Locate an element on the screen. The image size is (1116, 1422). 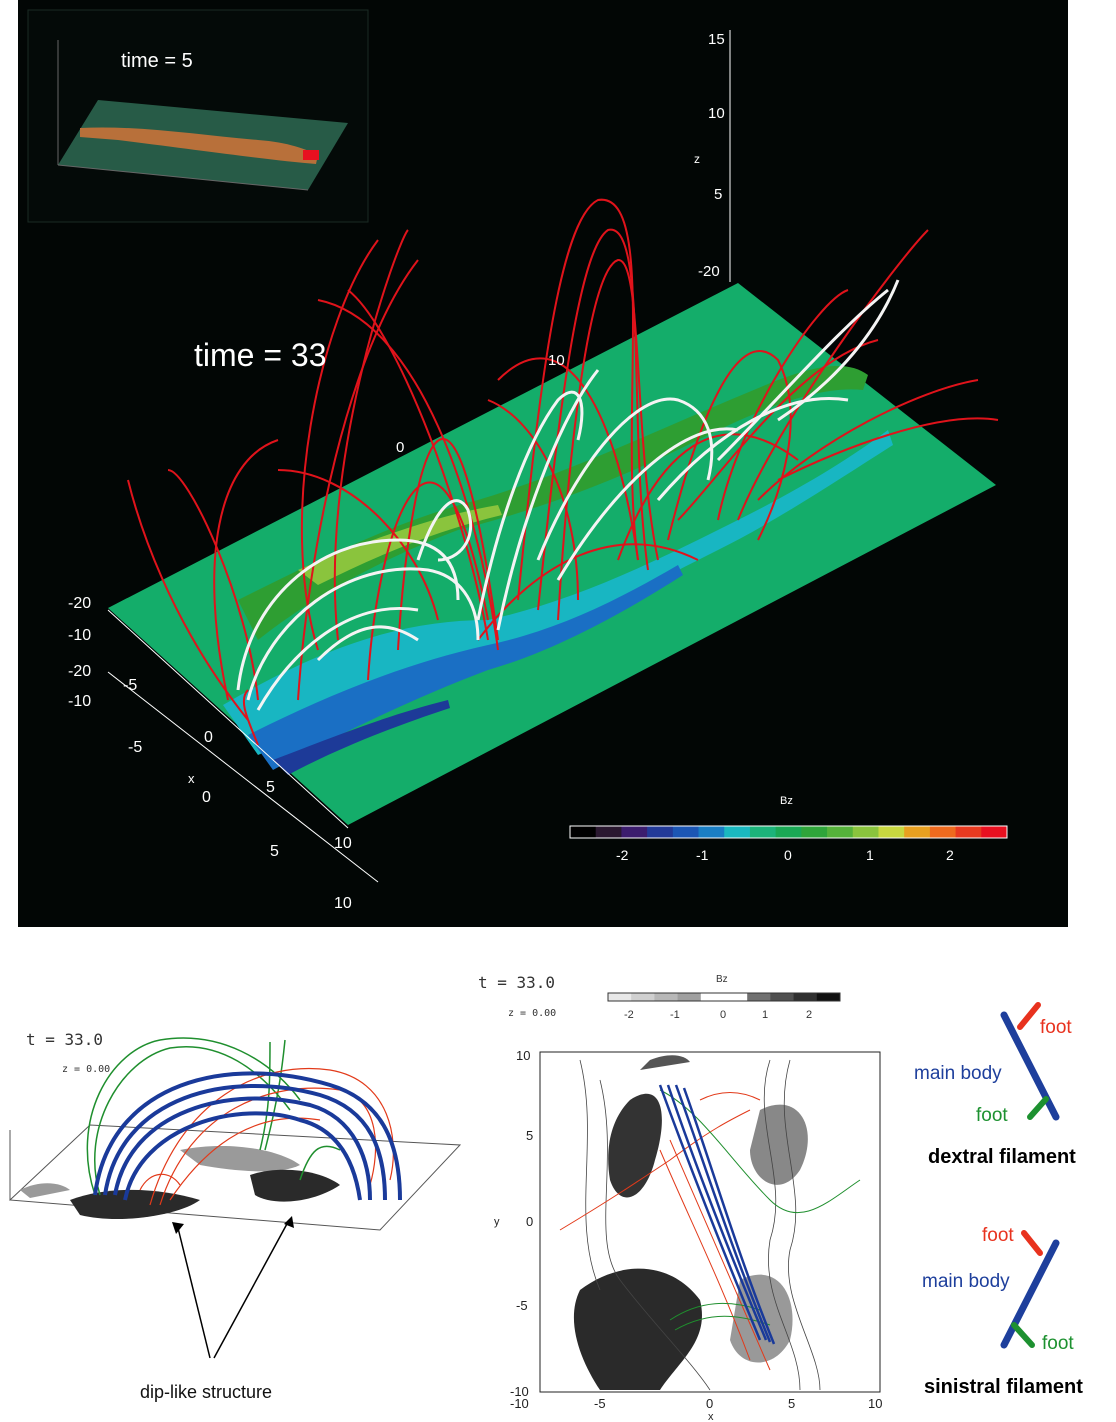
br-colorbar is located at coordinates (724, 997).